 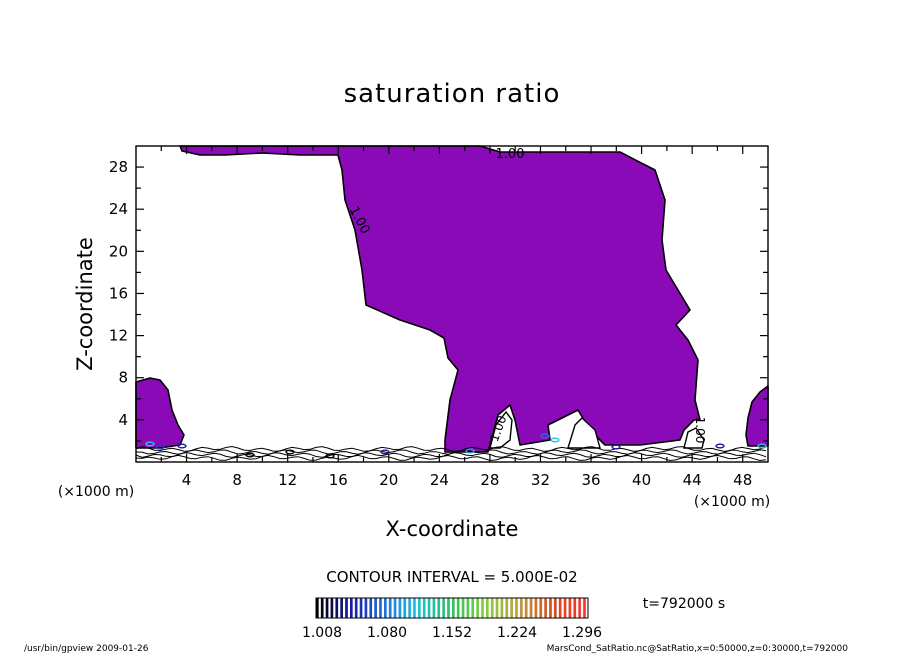 I want to click on x-tick-label: 40, so click(x=641, y=480).